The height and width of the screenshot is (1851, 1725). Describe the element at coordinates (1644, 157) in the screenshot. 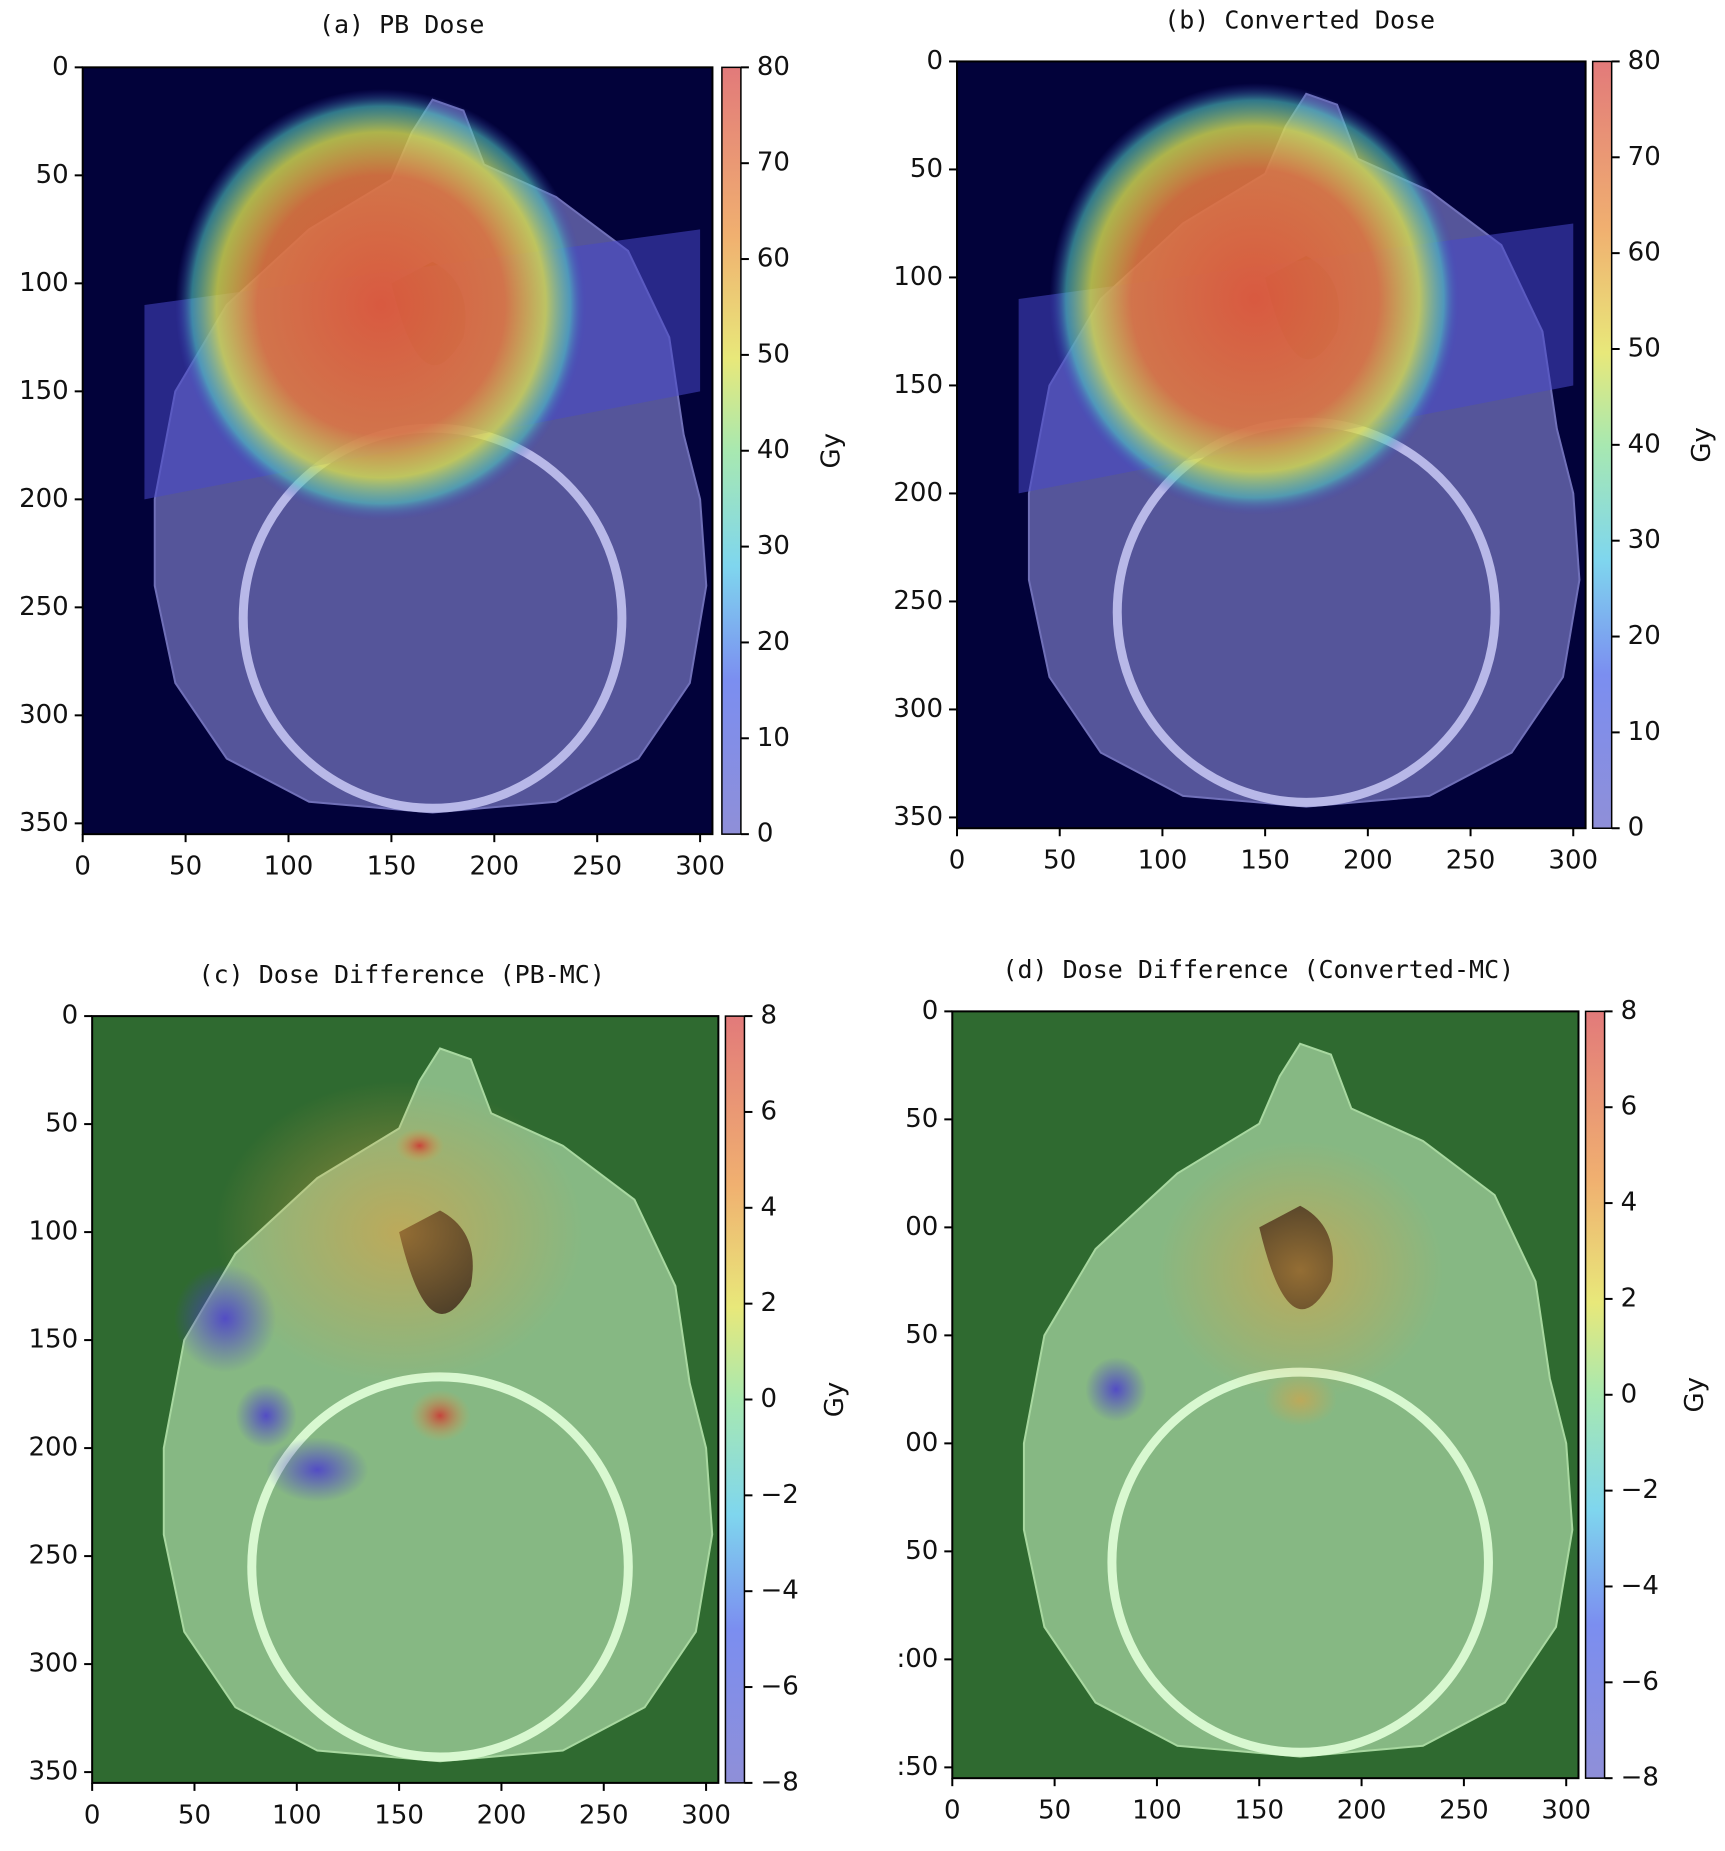

I see `colorbar-tick-label: 70` at that location.